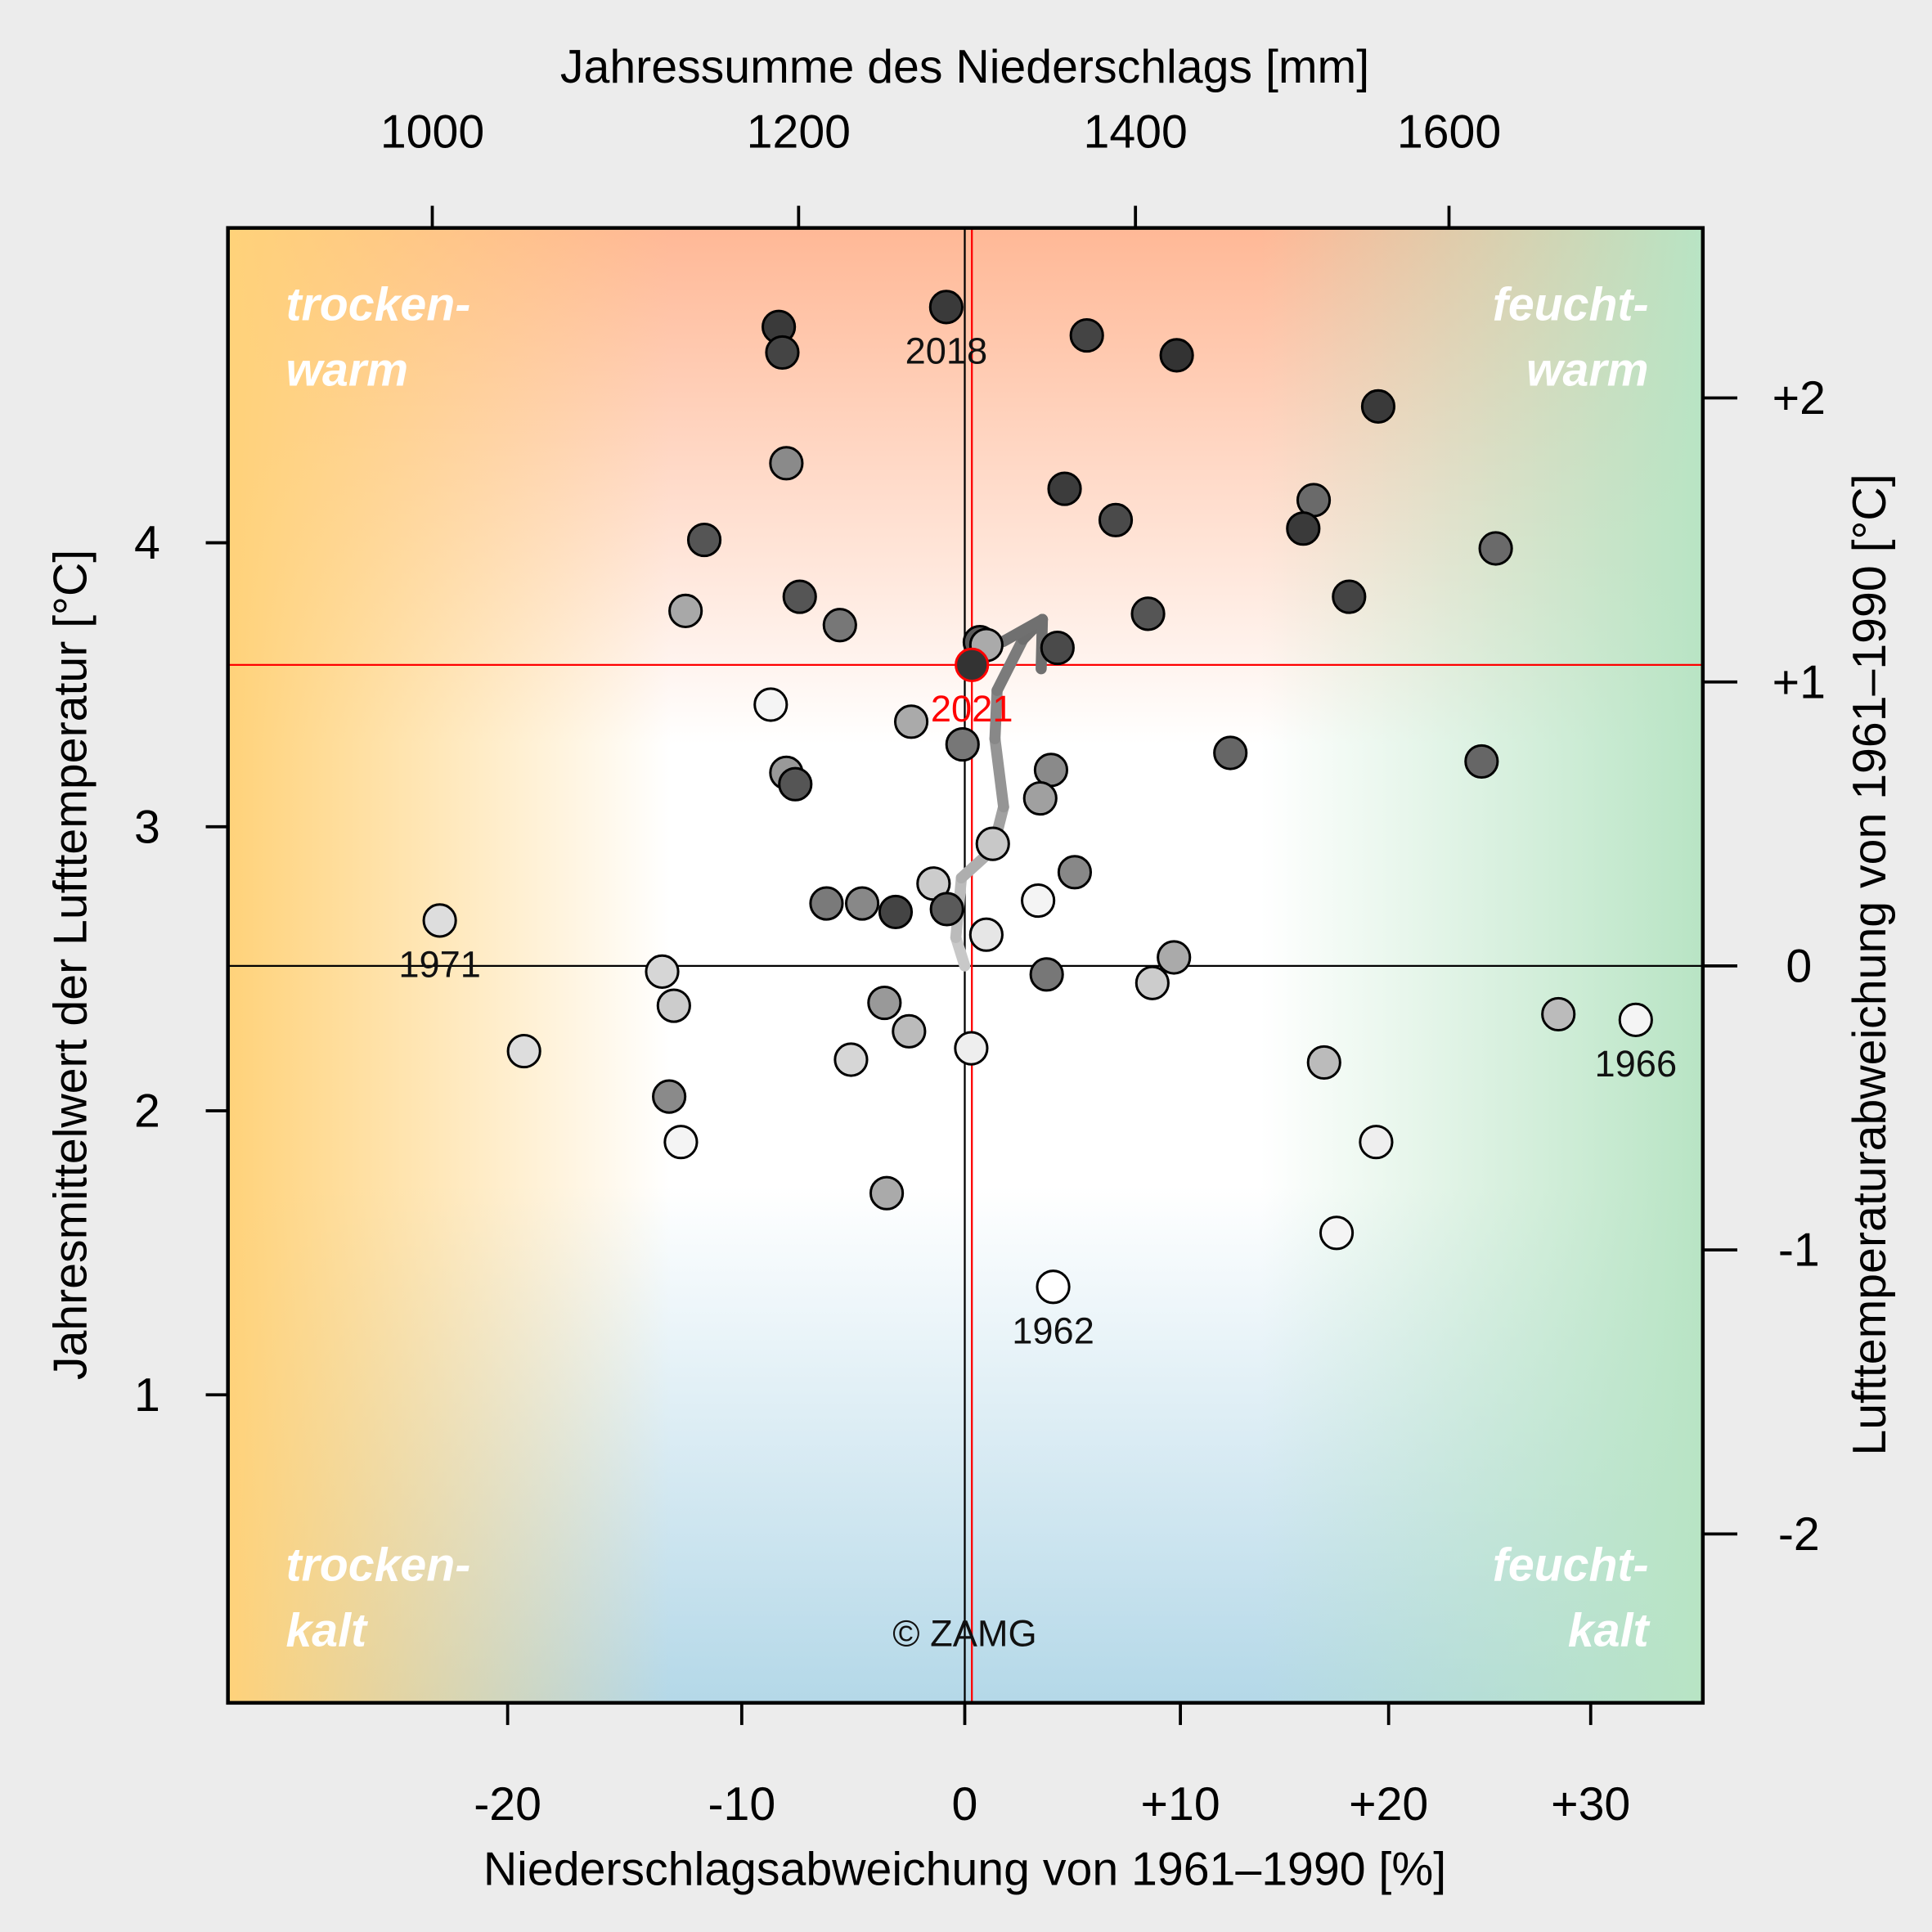  What do you see at coordinates (1799, 399) in the screenshot?
I see `right-tick-label: +2` at bounding box center [1799, 399].